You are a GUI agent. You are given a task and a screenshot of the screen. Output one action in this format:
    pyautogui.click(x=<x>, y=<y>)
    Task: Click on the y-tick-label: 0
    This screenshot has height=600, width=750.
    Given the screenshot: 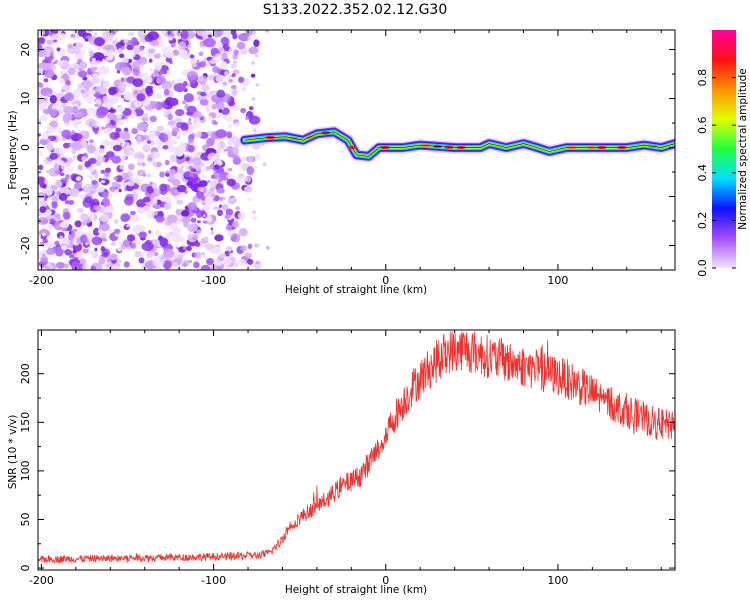 What is the action you would take?
    pyautogui.click(x=25, y=147)
    